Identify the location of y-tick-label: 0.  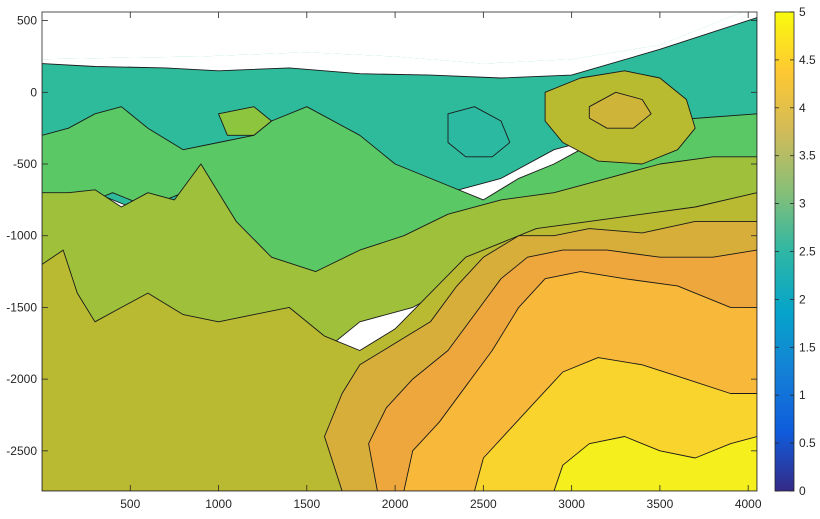
(33, 92).